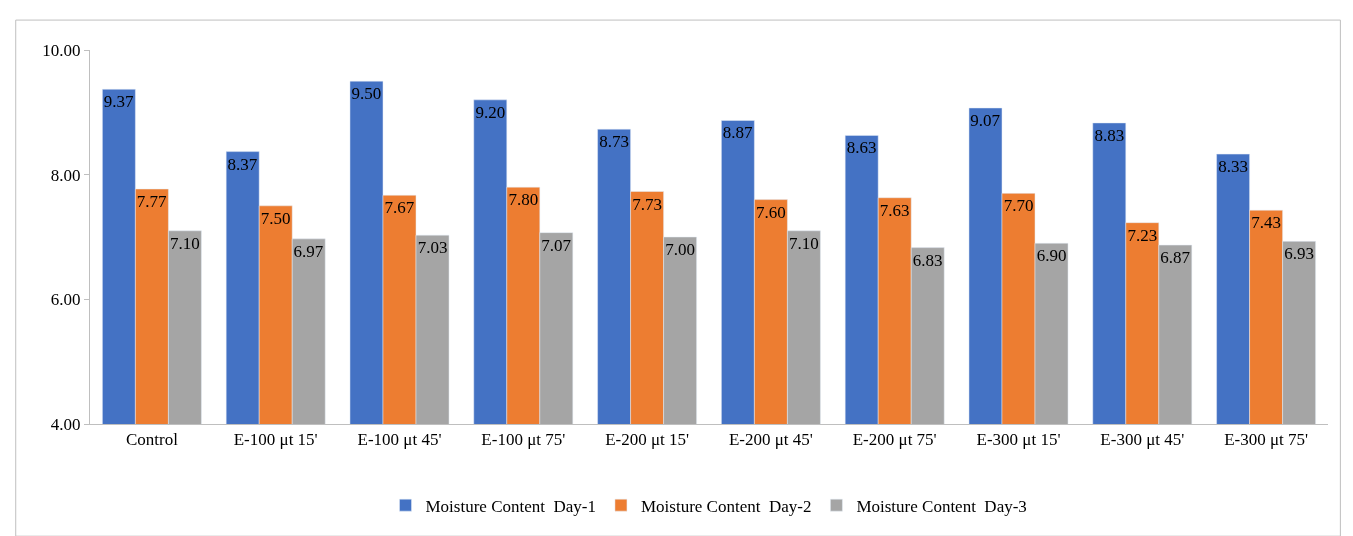  What do you see at coordinates (1142, 440) in the screenshot?
I see `x-tick-label: E-300 μt 45'` at bounding box center [1142, 440].